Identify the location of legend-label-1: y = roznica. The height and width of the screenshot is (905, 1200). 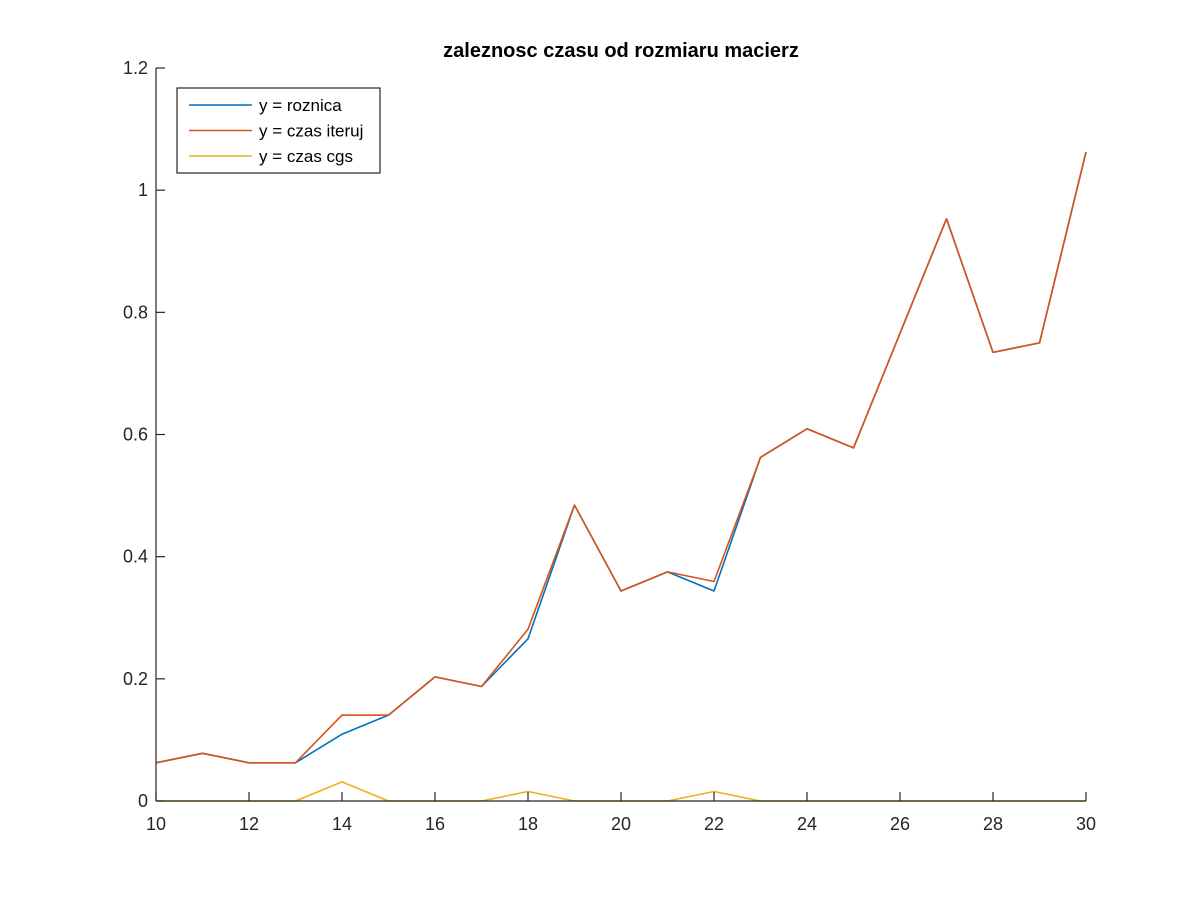
(300, 105).